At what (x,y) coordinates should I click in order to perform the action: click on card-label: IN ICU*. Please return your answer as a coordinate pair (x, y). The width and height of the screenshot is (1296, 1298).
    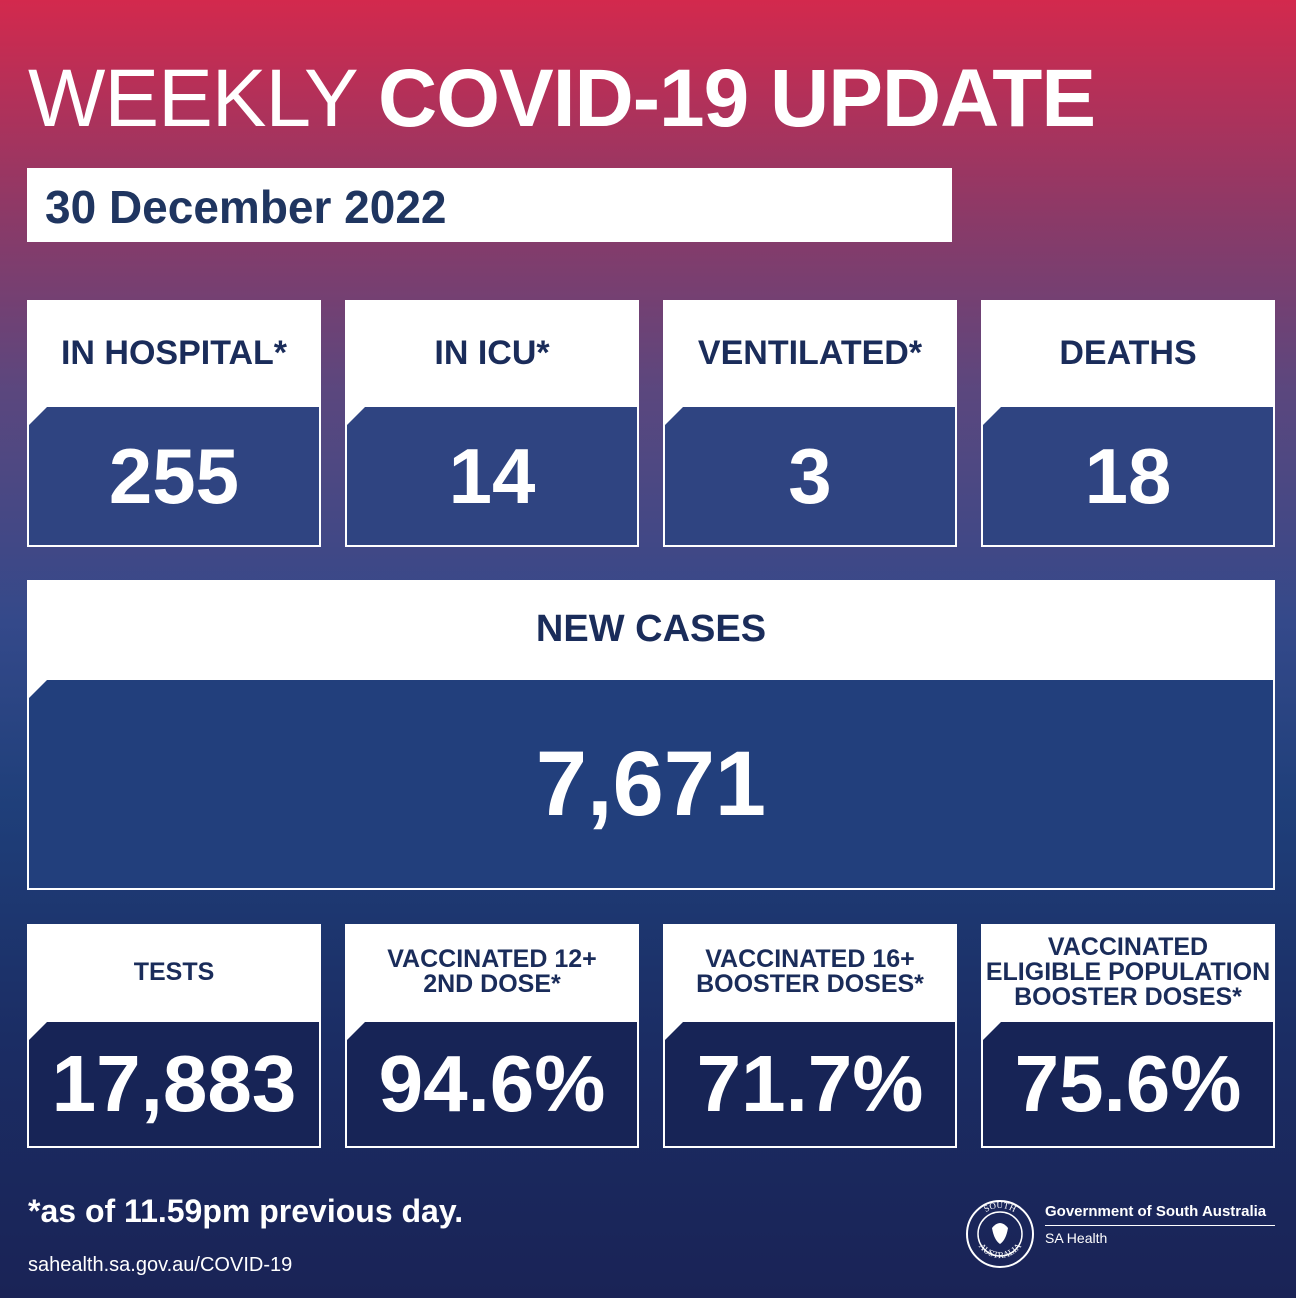
    Looking at the image, I should click on (492, 352).